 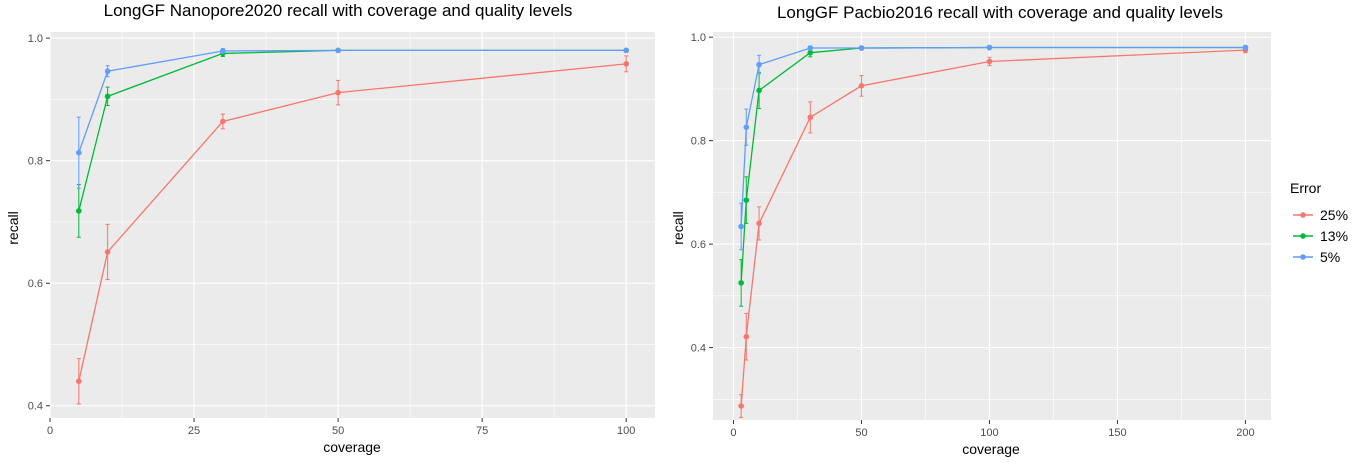 What do you see at coordinates (698, 38) in the screenshot?
I see `chart2-tick-label-y: 1.0` at bounding box center [698, 38].